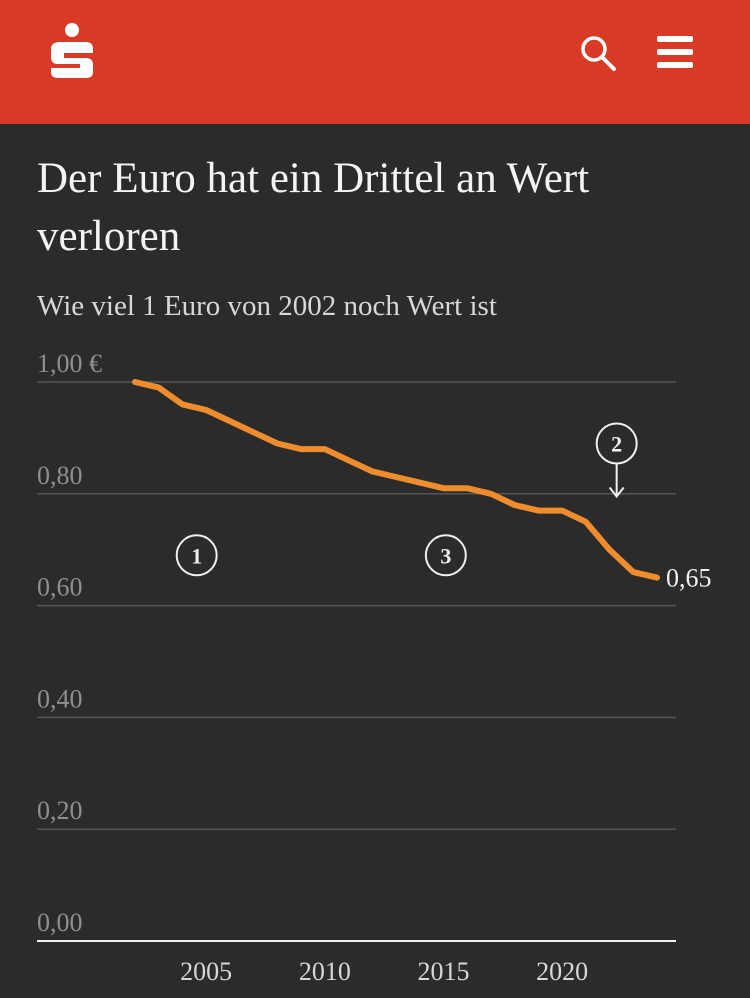  I want to click on annotation-marker: 3, so click(445, 555).